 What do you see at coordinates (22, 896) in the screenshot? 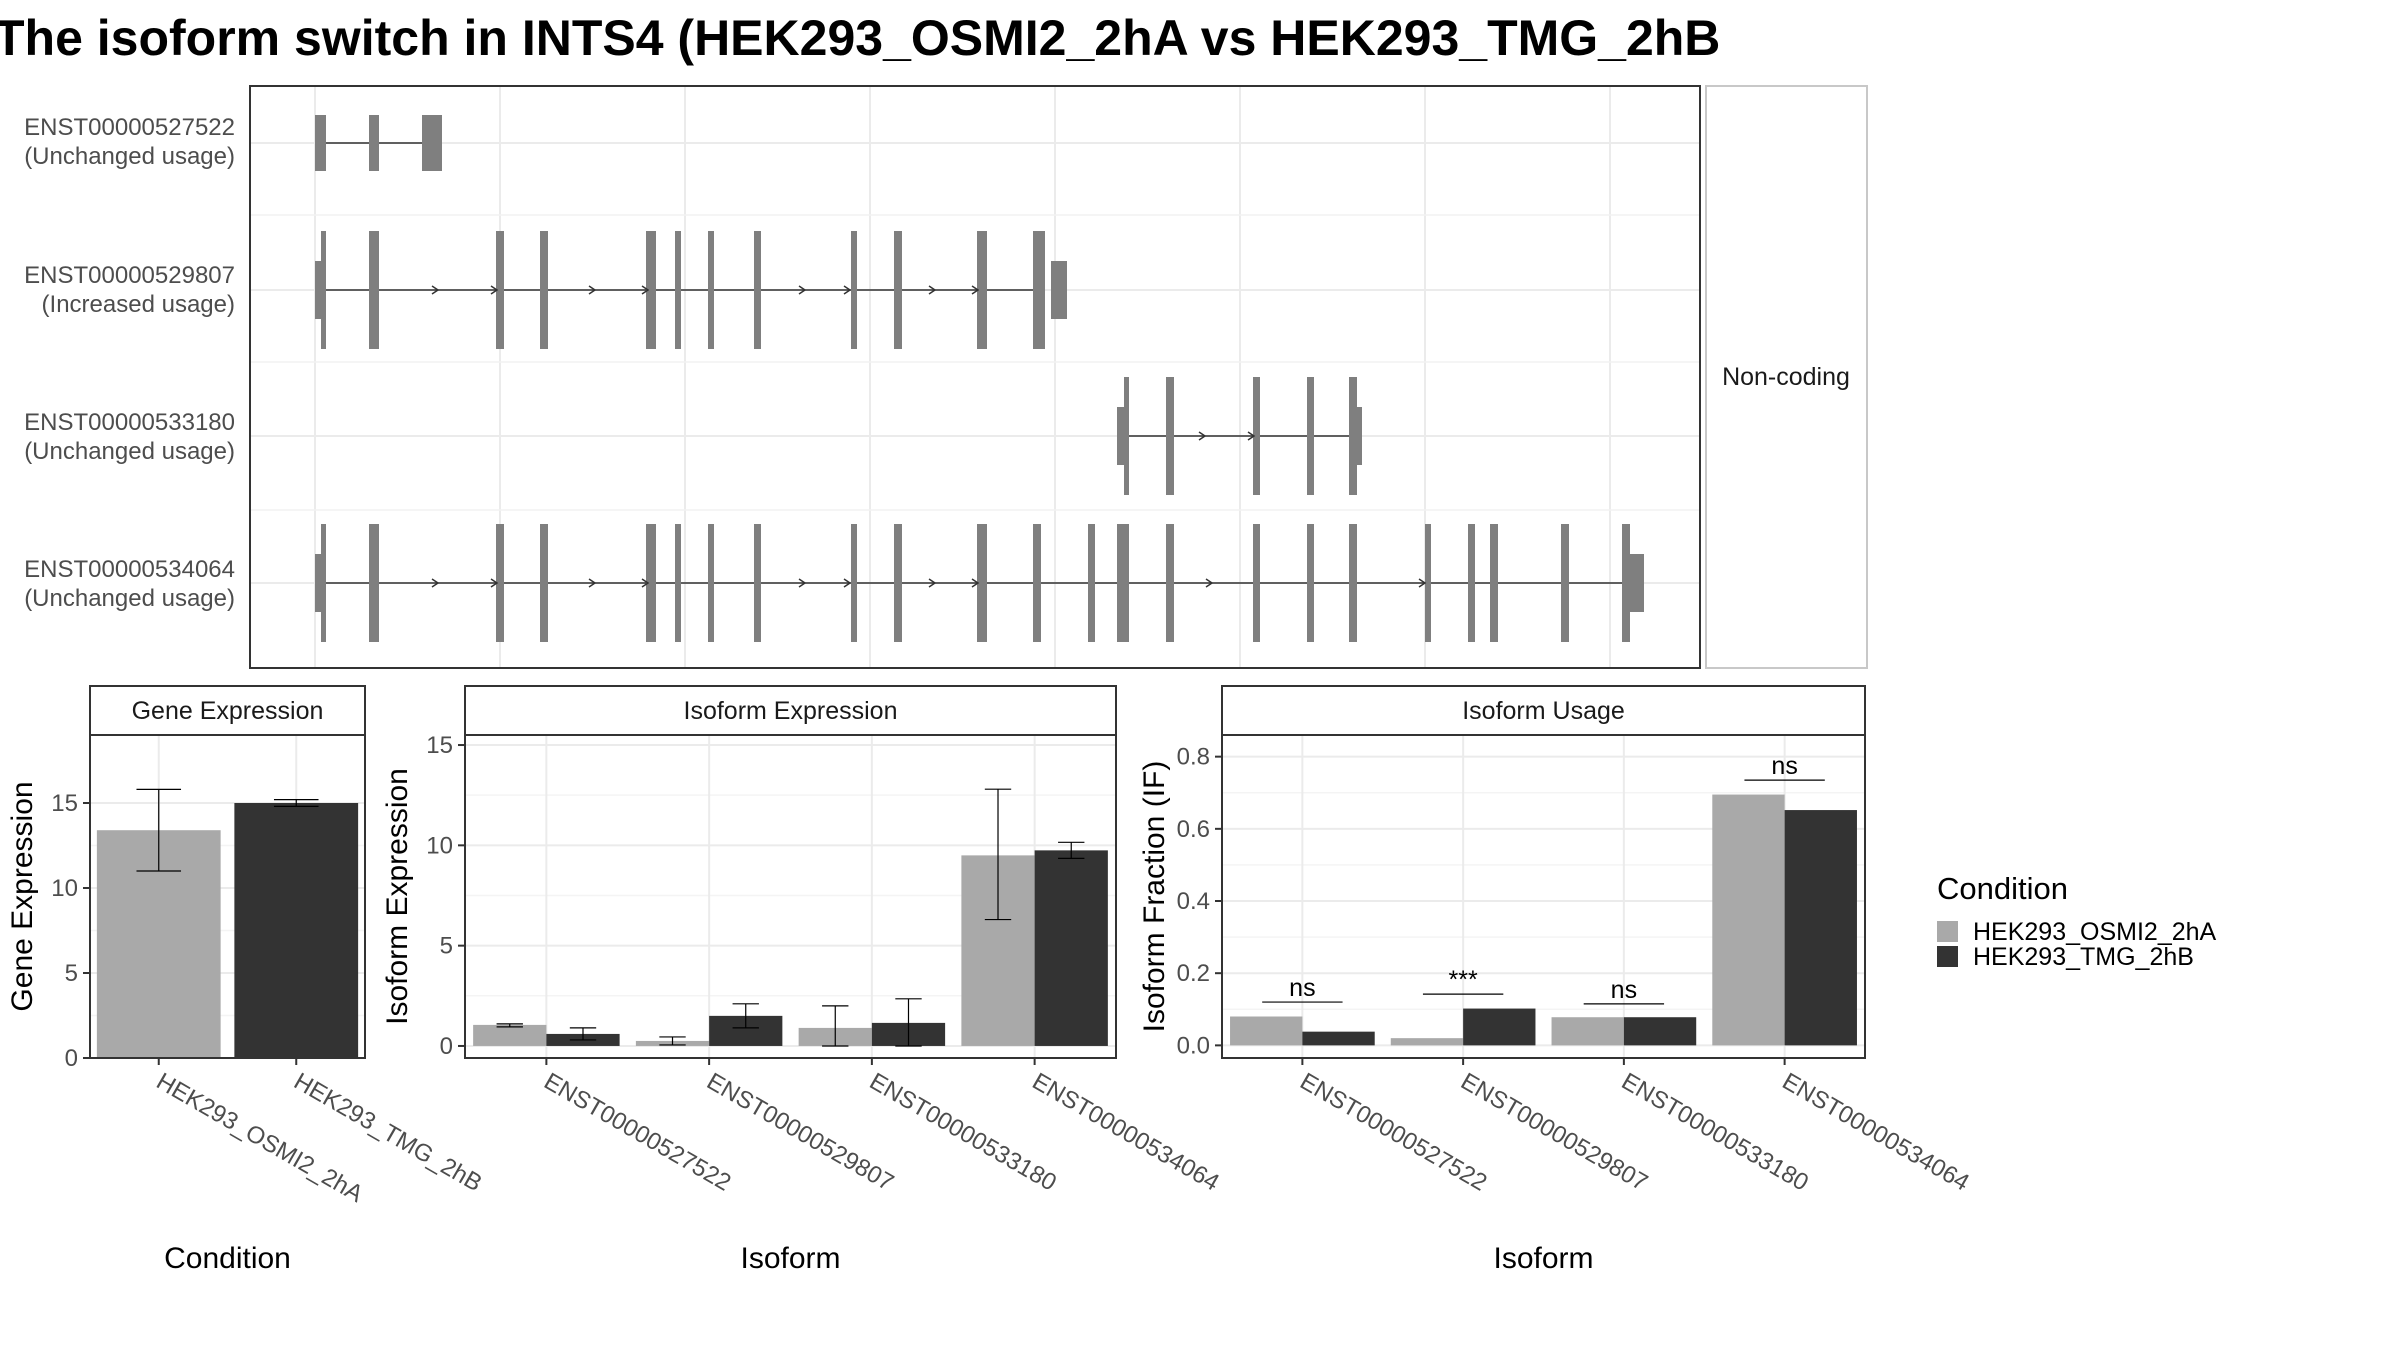
I see `y-axis-title: Gene Expression` at bounding box center [22, 896].